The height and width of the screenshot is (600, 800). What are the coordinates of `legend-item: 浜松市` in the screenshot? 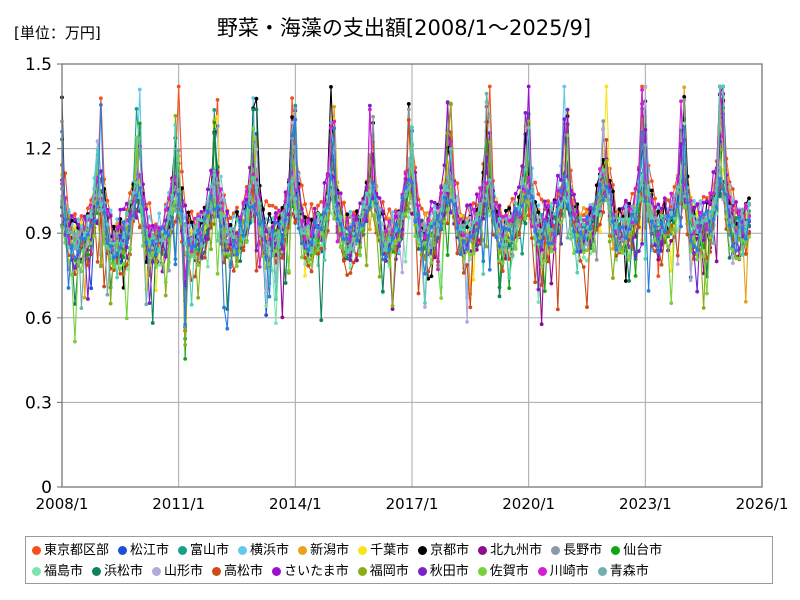 It's located at (117, 571).